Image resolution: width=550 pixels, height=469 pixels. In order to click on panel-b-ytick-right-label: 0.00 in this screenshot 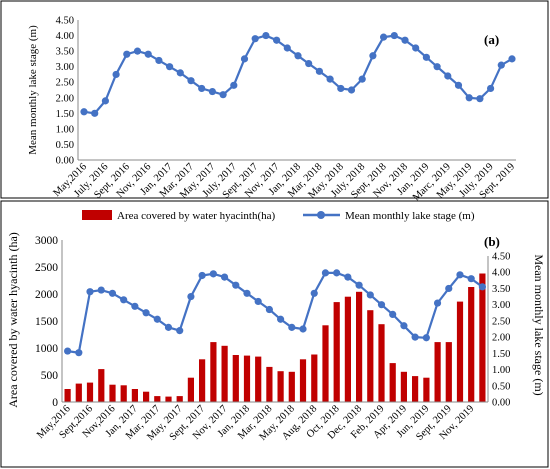, I will do `click(501, 403)`.